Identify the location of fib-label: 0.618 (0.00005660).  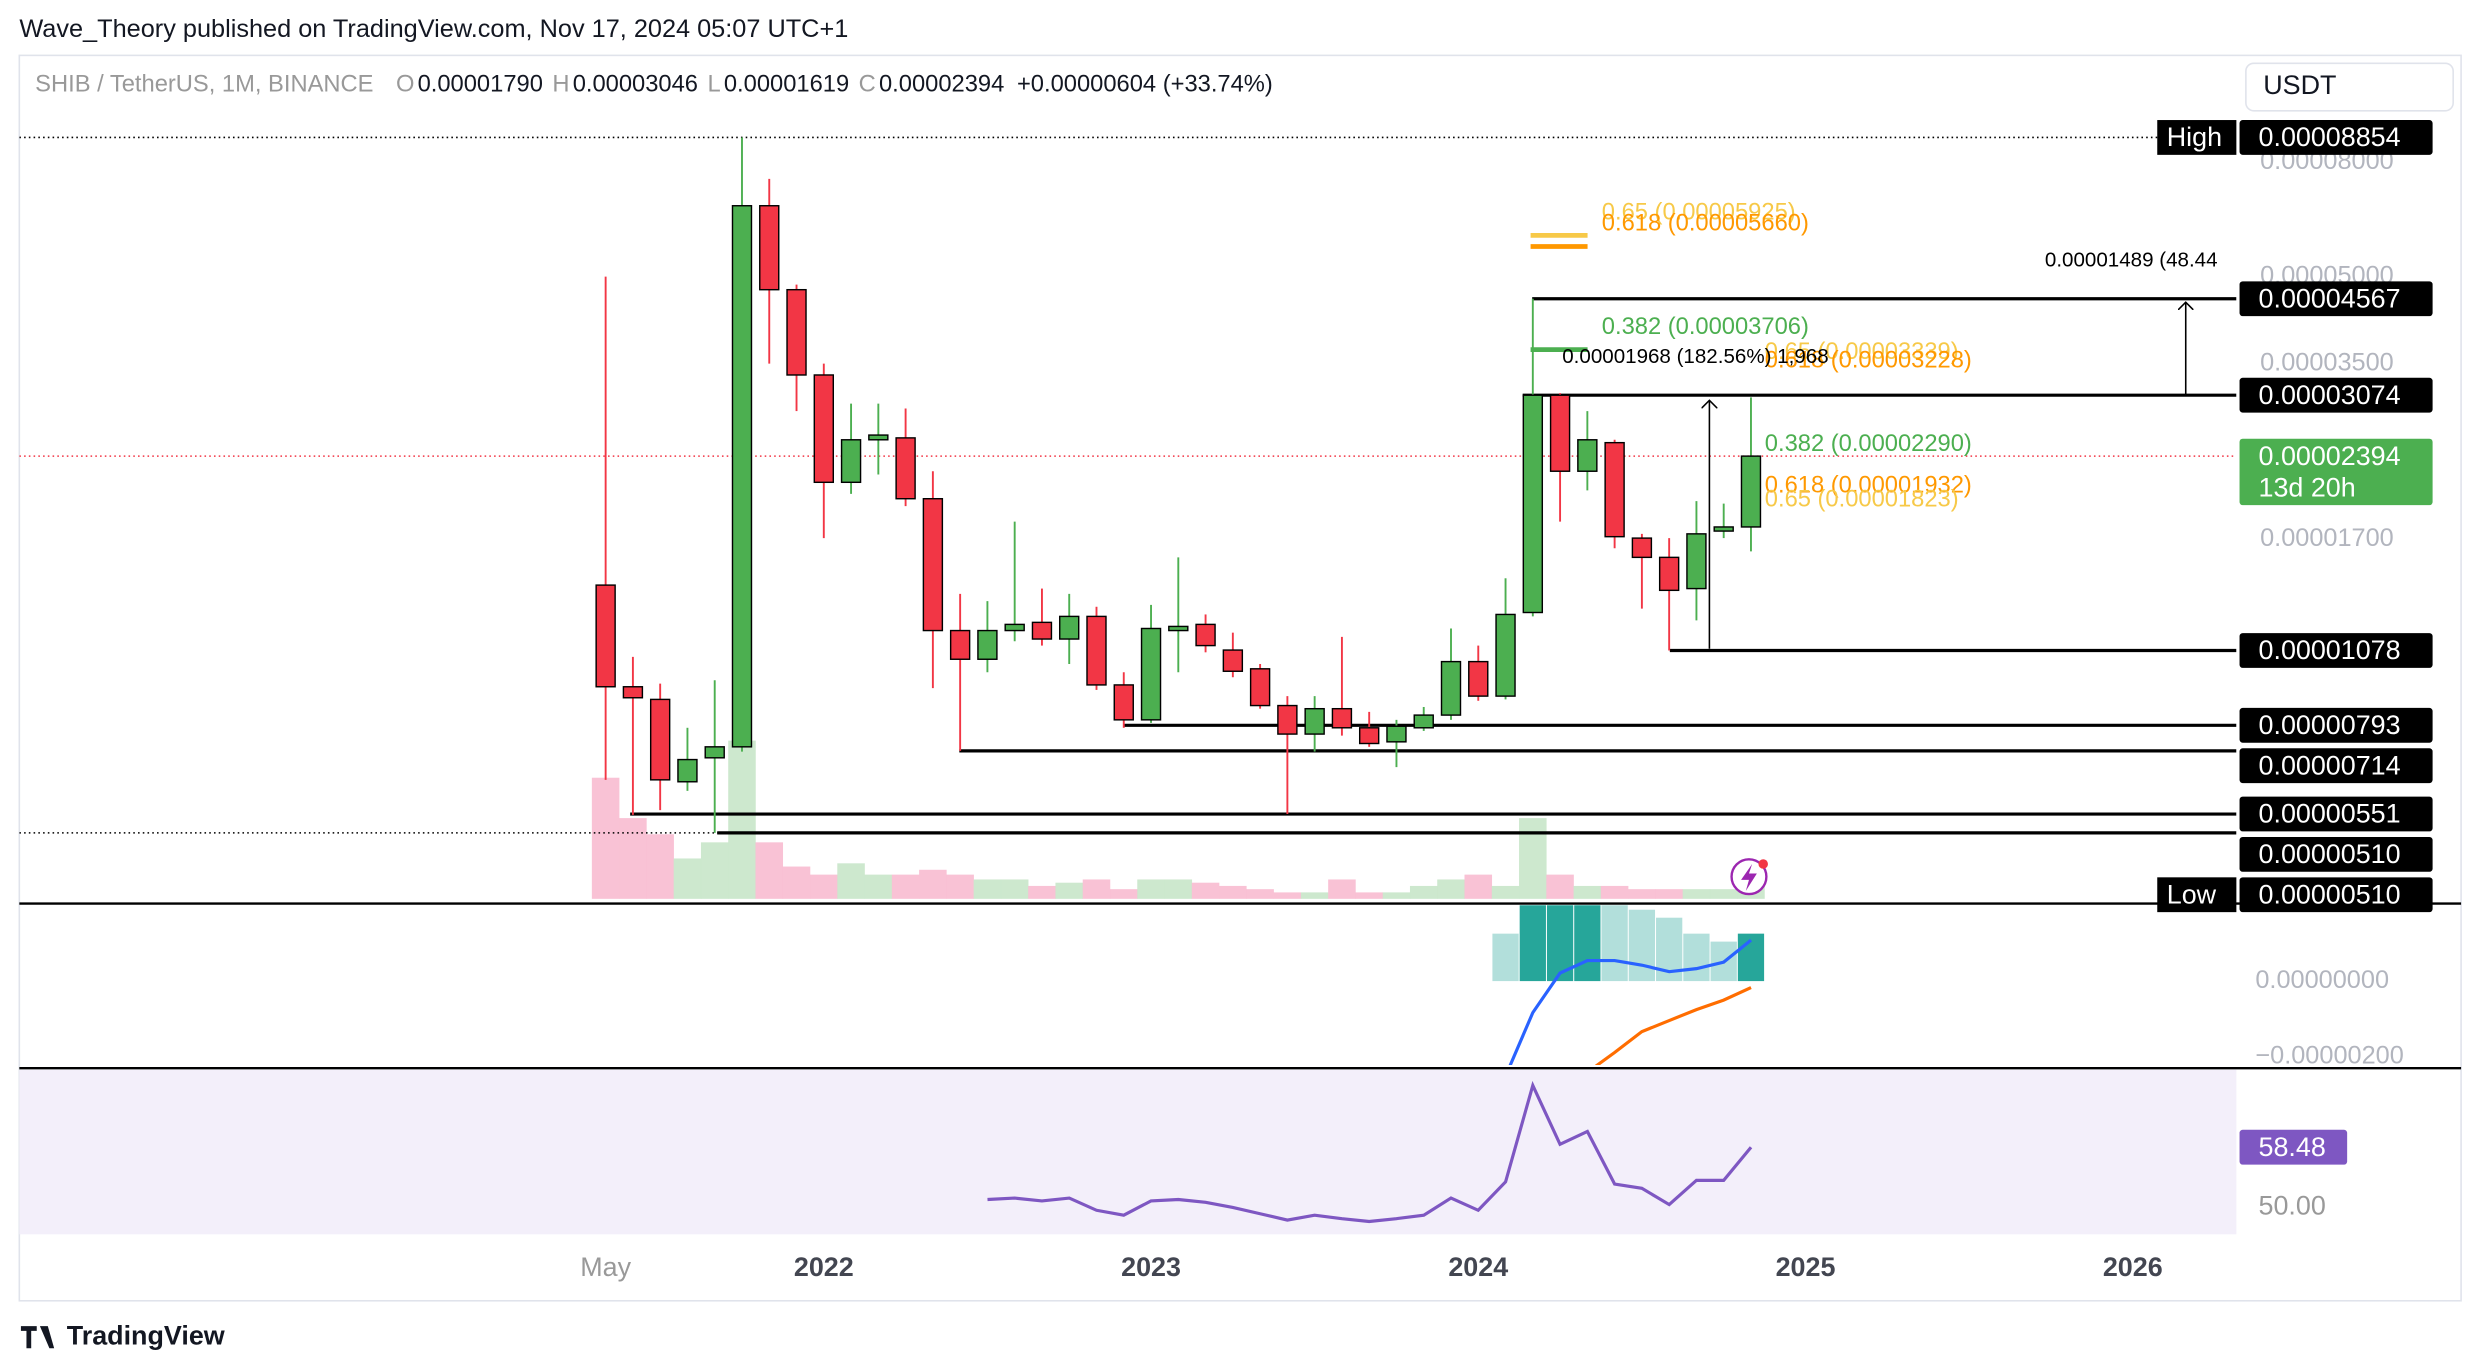
(1705, 224).